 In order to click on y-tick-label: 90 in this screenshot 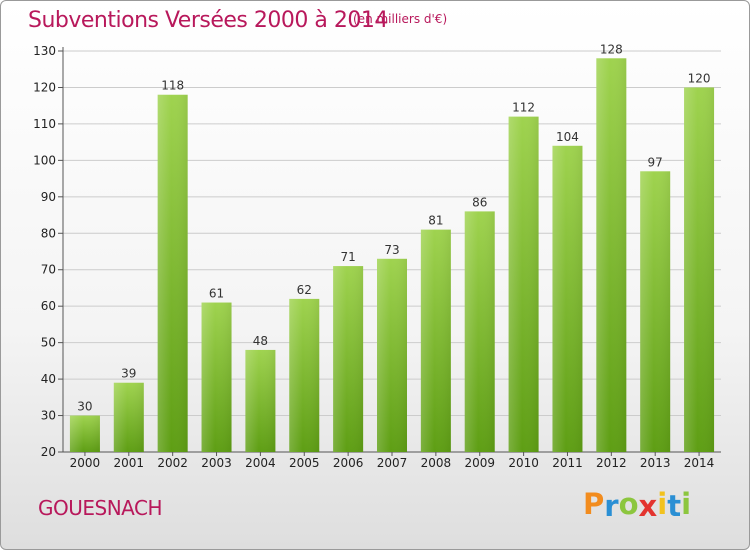, I will do `click(48, 197)`.